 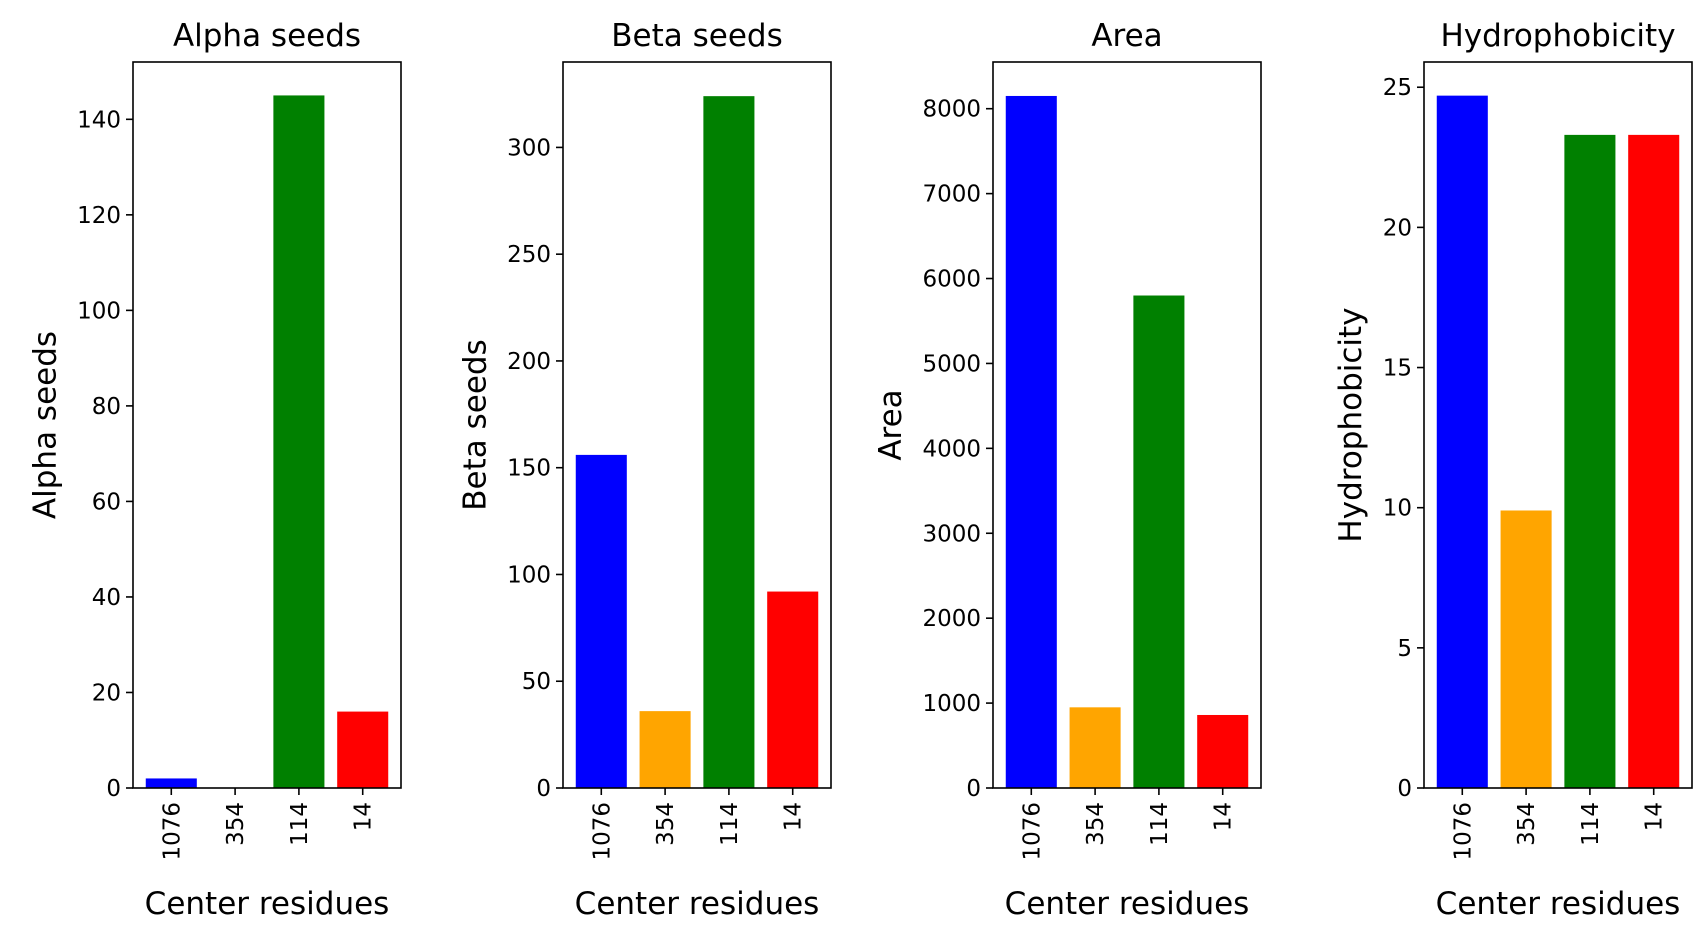 What do you see at coordinates (951, 619) in the screenshot?
I see `y-tick-label: 2000` at bounding box center [951, 619].